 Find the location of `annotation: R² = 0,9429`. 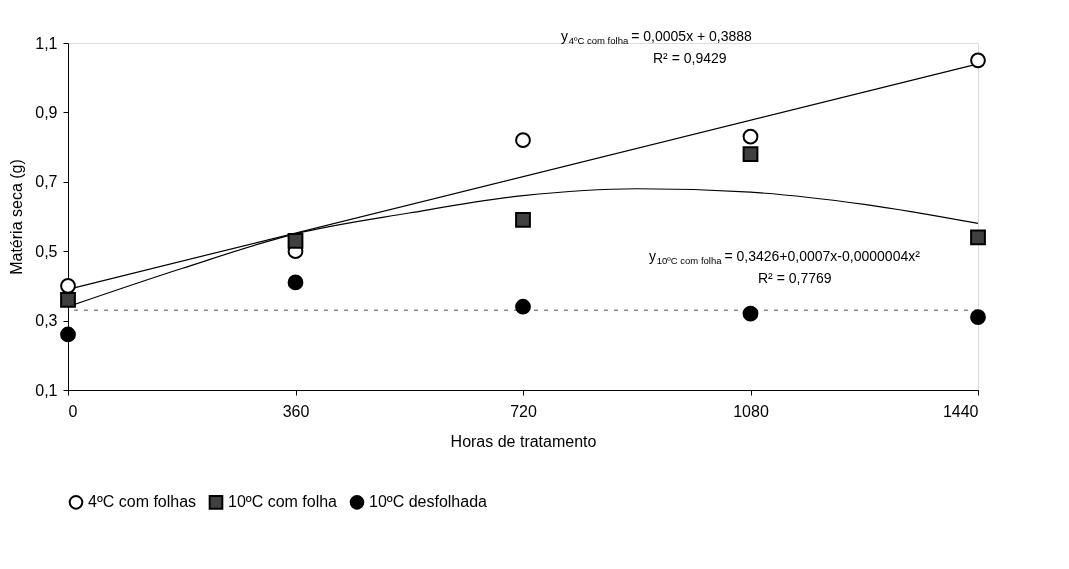

annotation: R² = 0,9429 is located at coordinates (690, 58).